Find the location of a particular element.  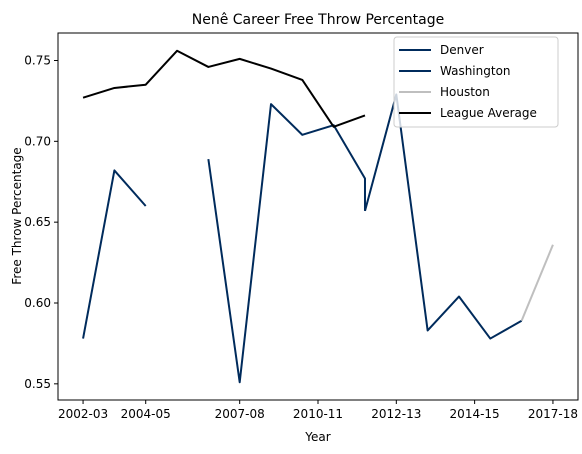

y-axis: 0.55 0.60 0.65 0.70 0.75 is located at coordinates (41, 222).